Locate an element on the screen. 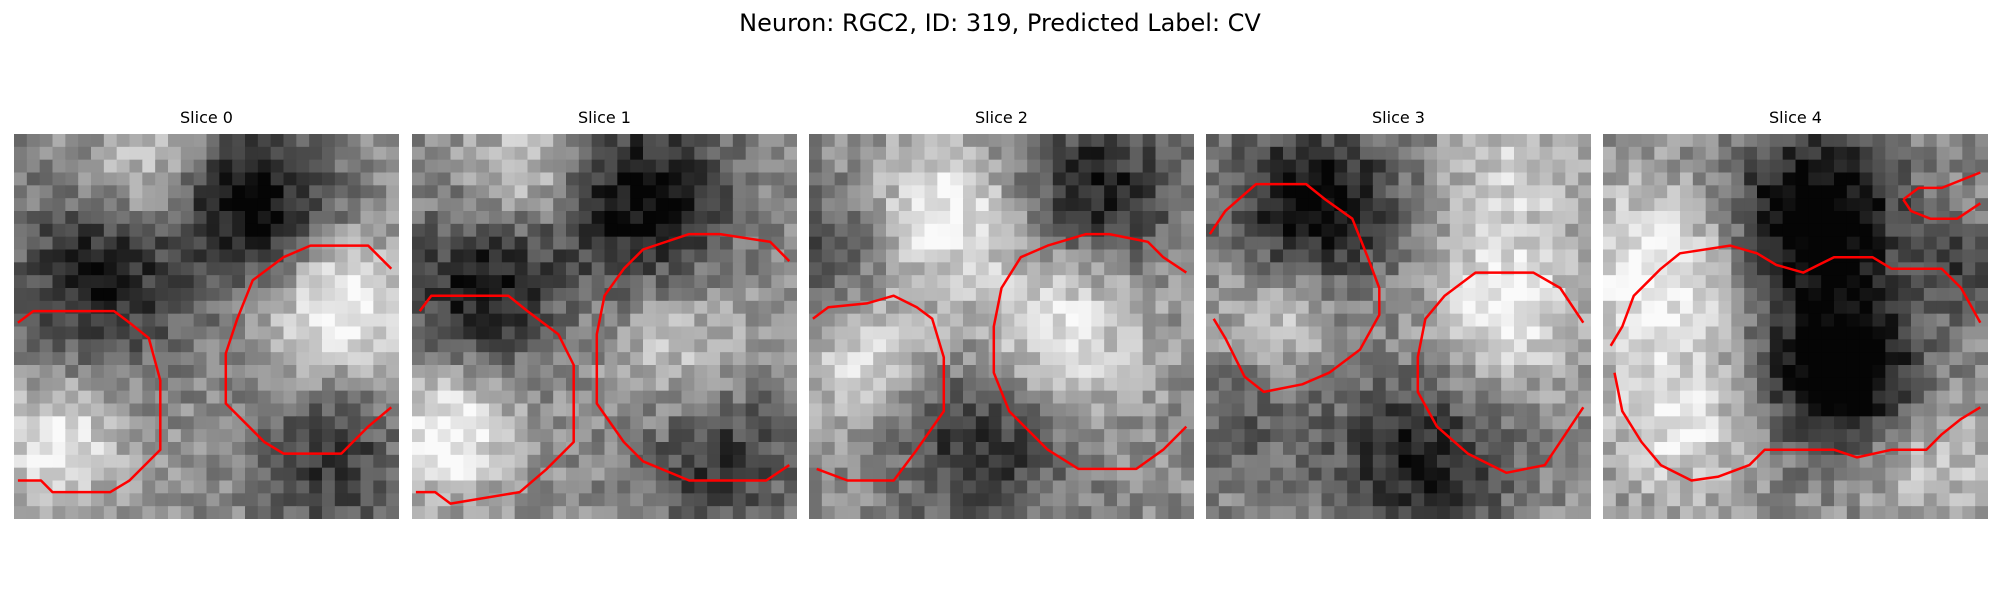  slice-title: Slice 2 is located at coordinates (1001, 117).